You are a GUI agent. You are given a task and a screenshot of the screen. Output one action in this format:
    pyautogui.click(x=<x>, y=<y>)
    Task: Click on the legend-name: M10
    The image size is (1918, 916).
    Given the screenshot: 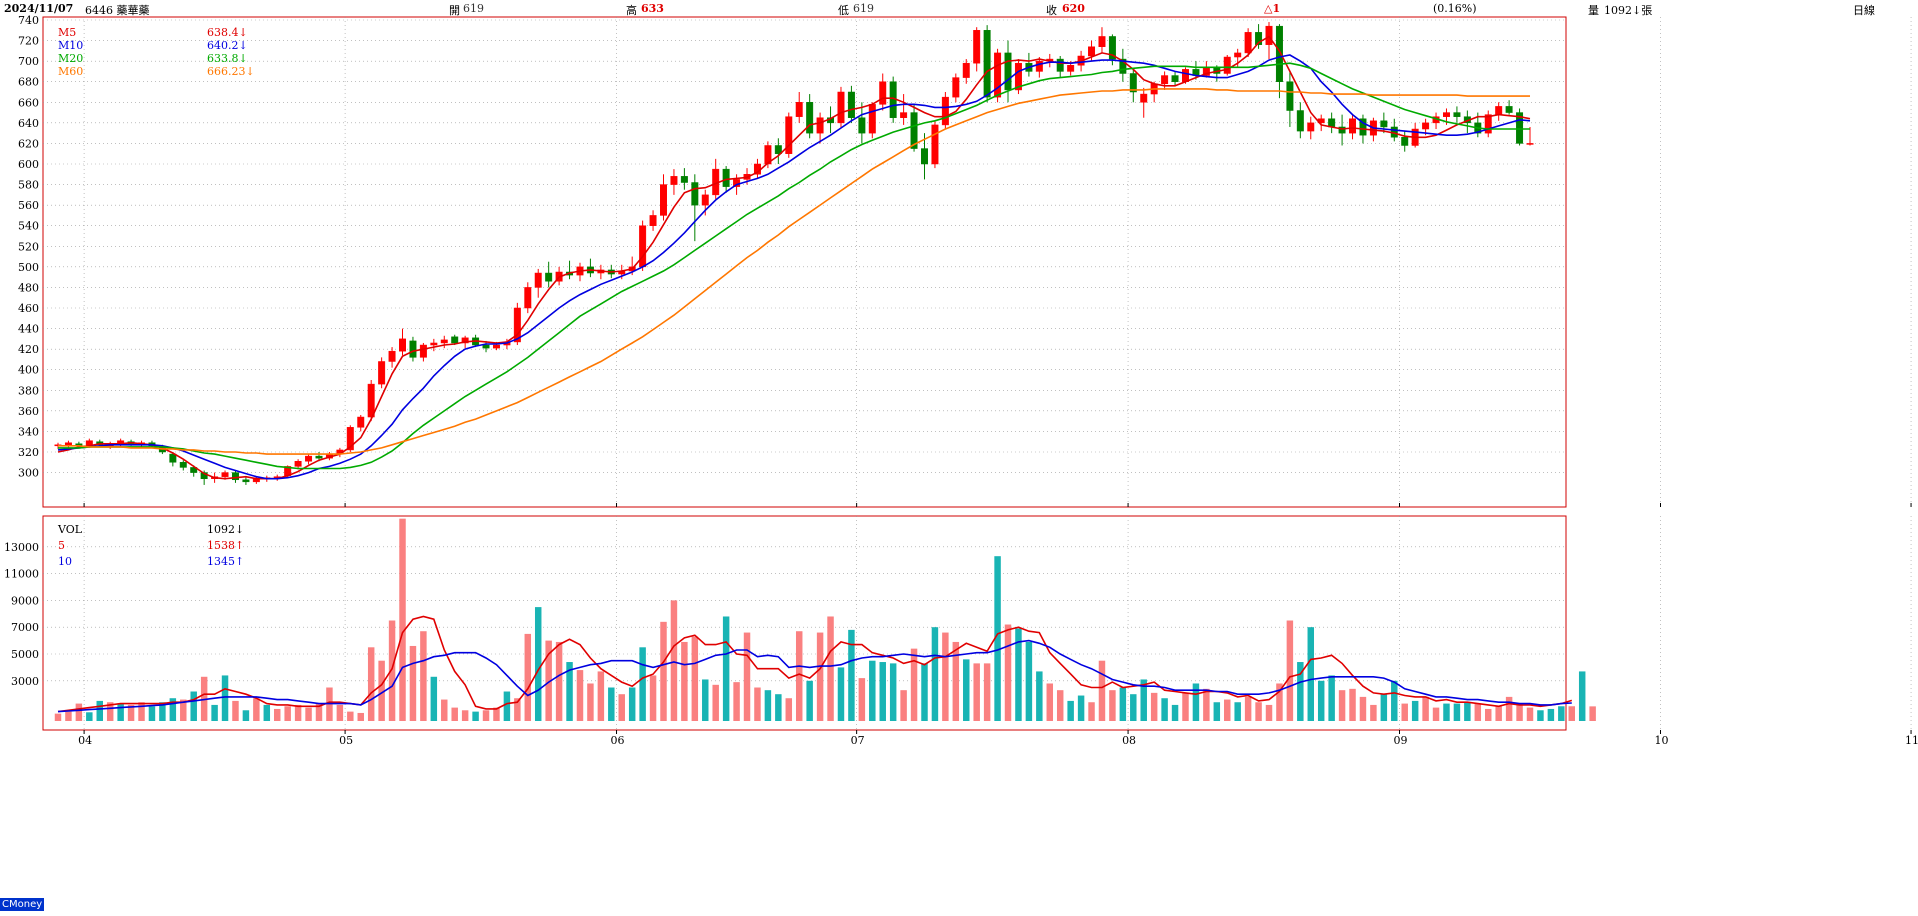 What is the action you would take?
    pyautogui.click(x=70, y=45)
    